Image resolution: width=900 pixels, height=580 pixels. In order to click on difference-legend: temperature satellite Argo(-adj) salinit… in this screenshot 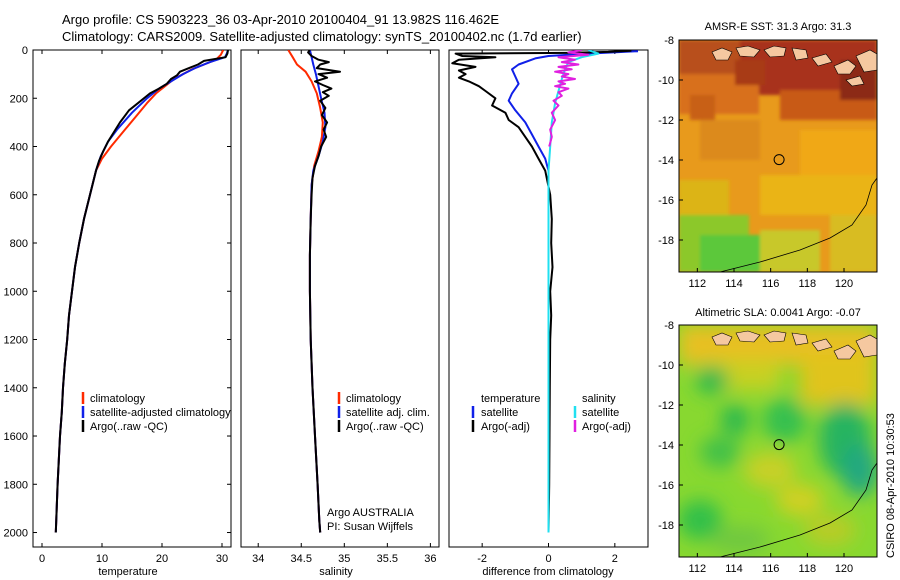, I will do `click(551, 413)`.